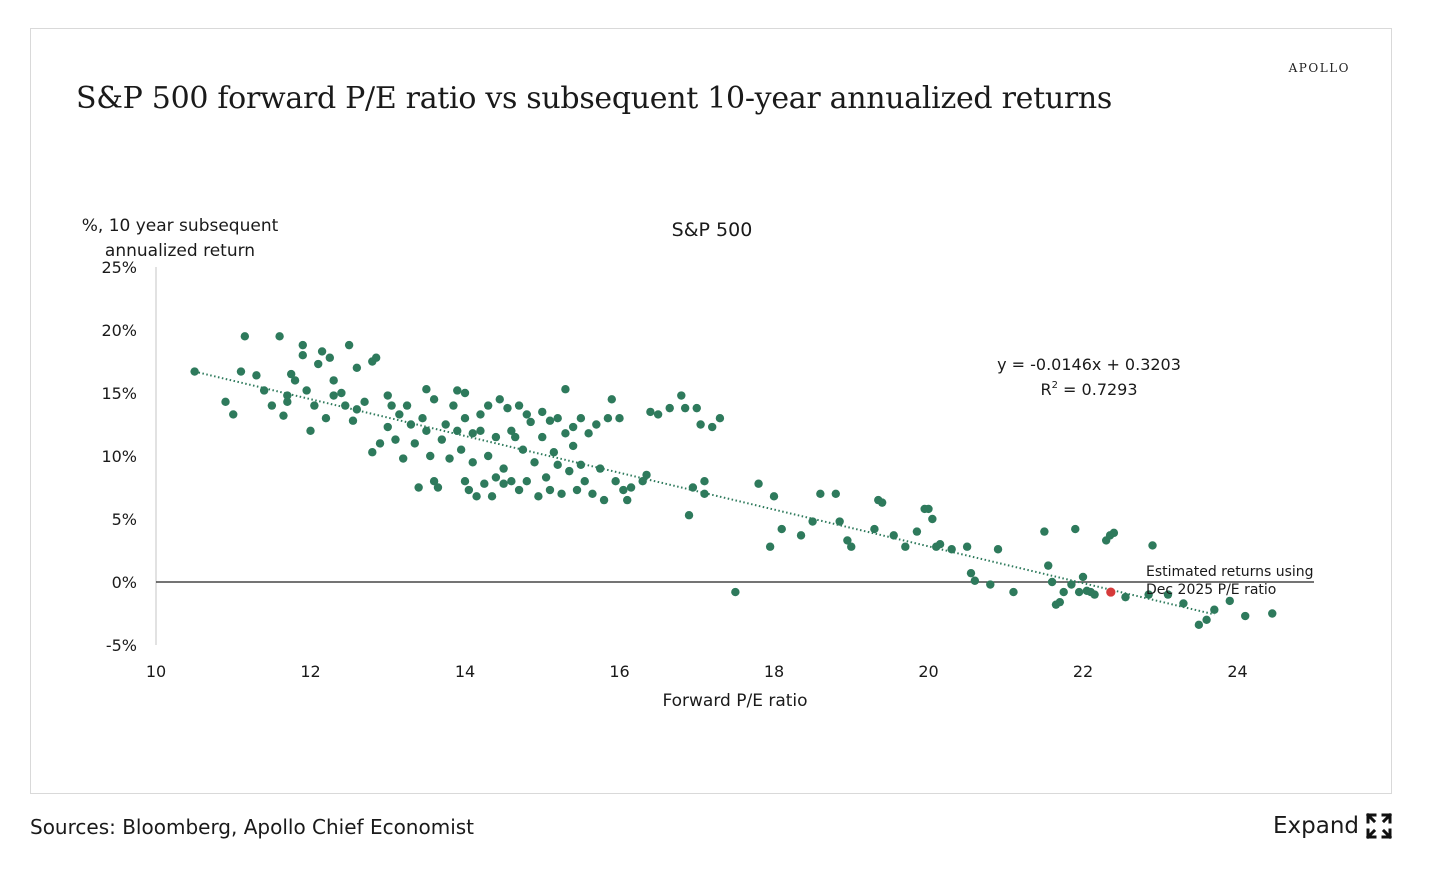  What do you see at coordinates (156, 671) in the screenshot?
I see `x-tick-label: 10` at bounding box center [156, 671].